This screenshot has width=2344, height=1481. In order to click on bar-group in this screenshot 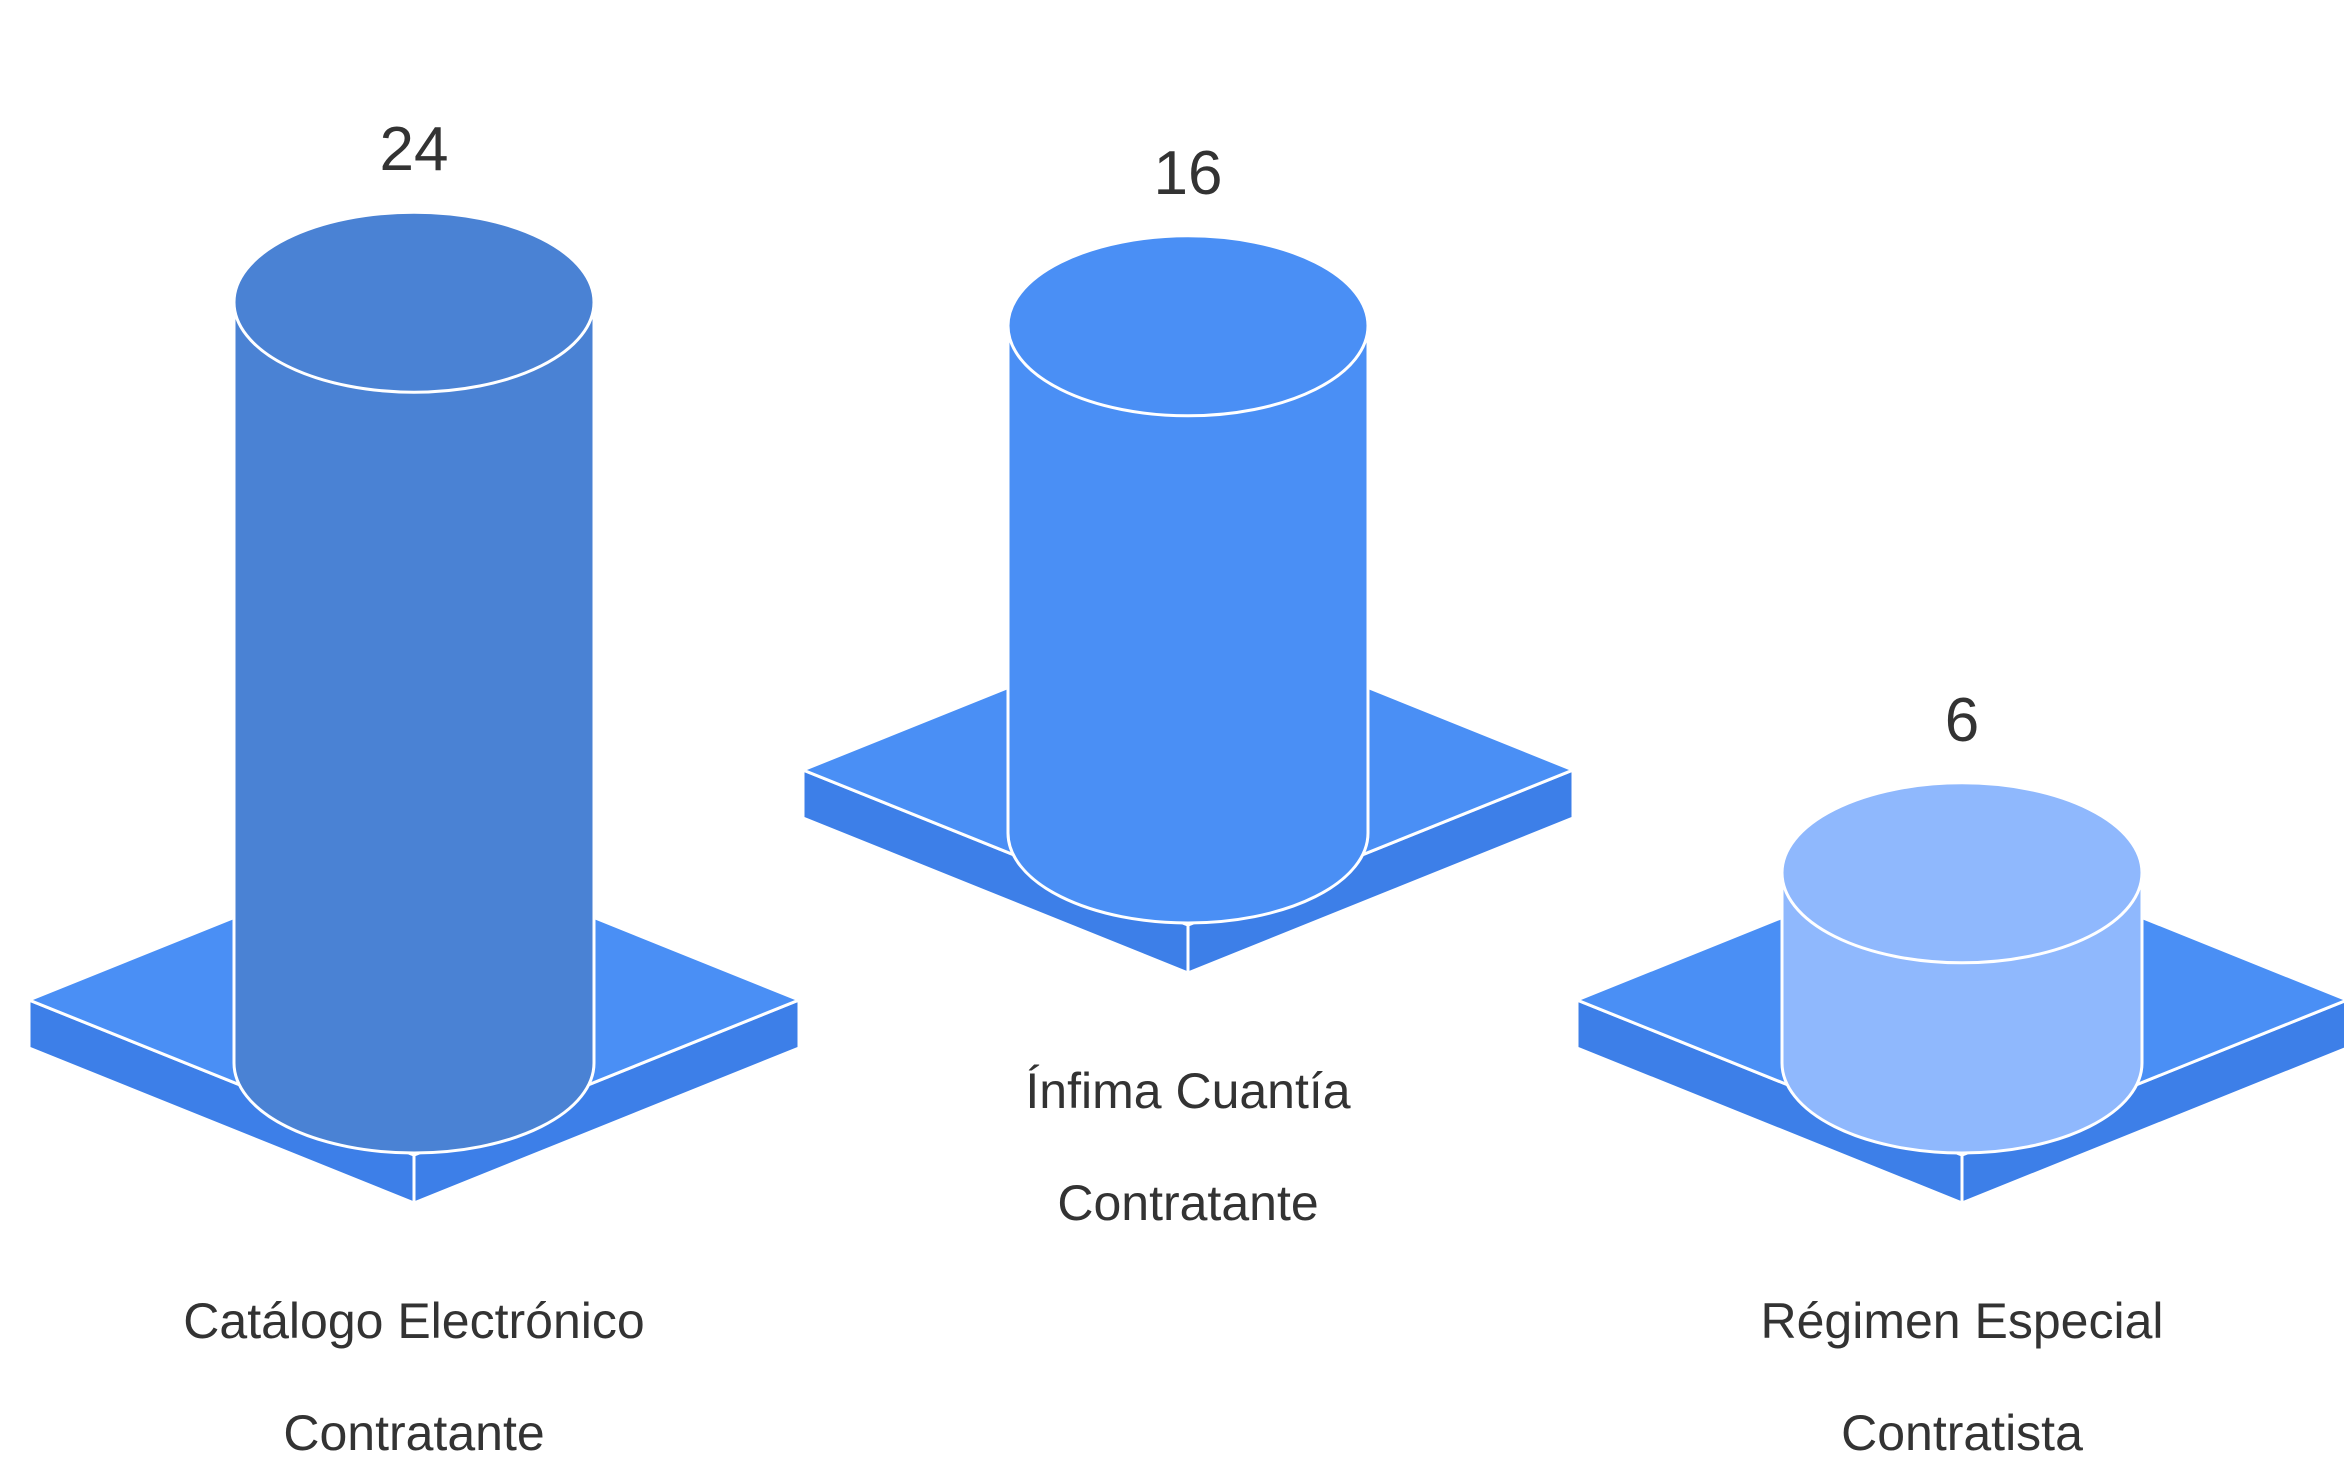, I will do `click(1958, 993)`.